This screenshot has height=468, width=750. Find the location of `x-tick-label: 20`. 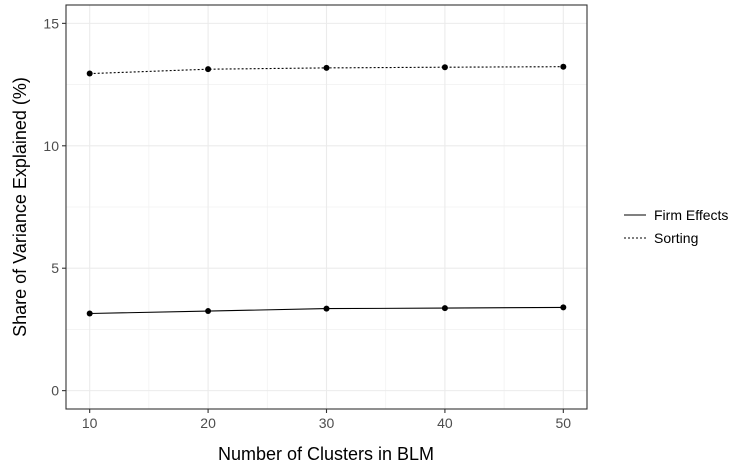

x-tick-label: 20 is located at coordinates (208, 423).